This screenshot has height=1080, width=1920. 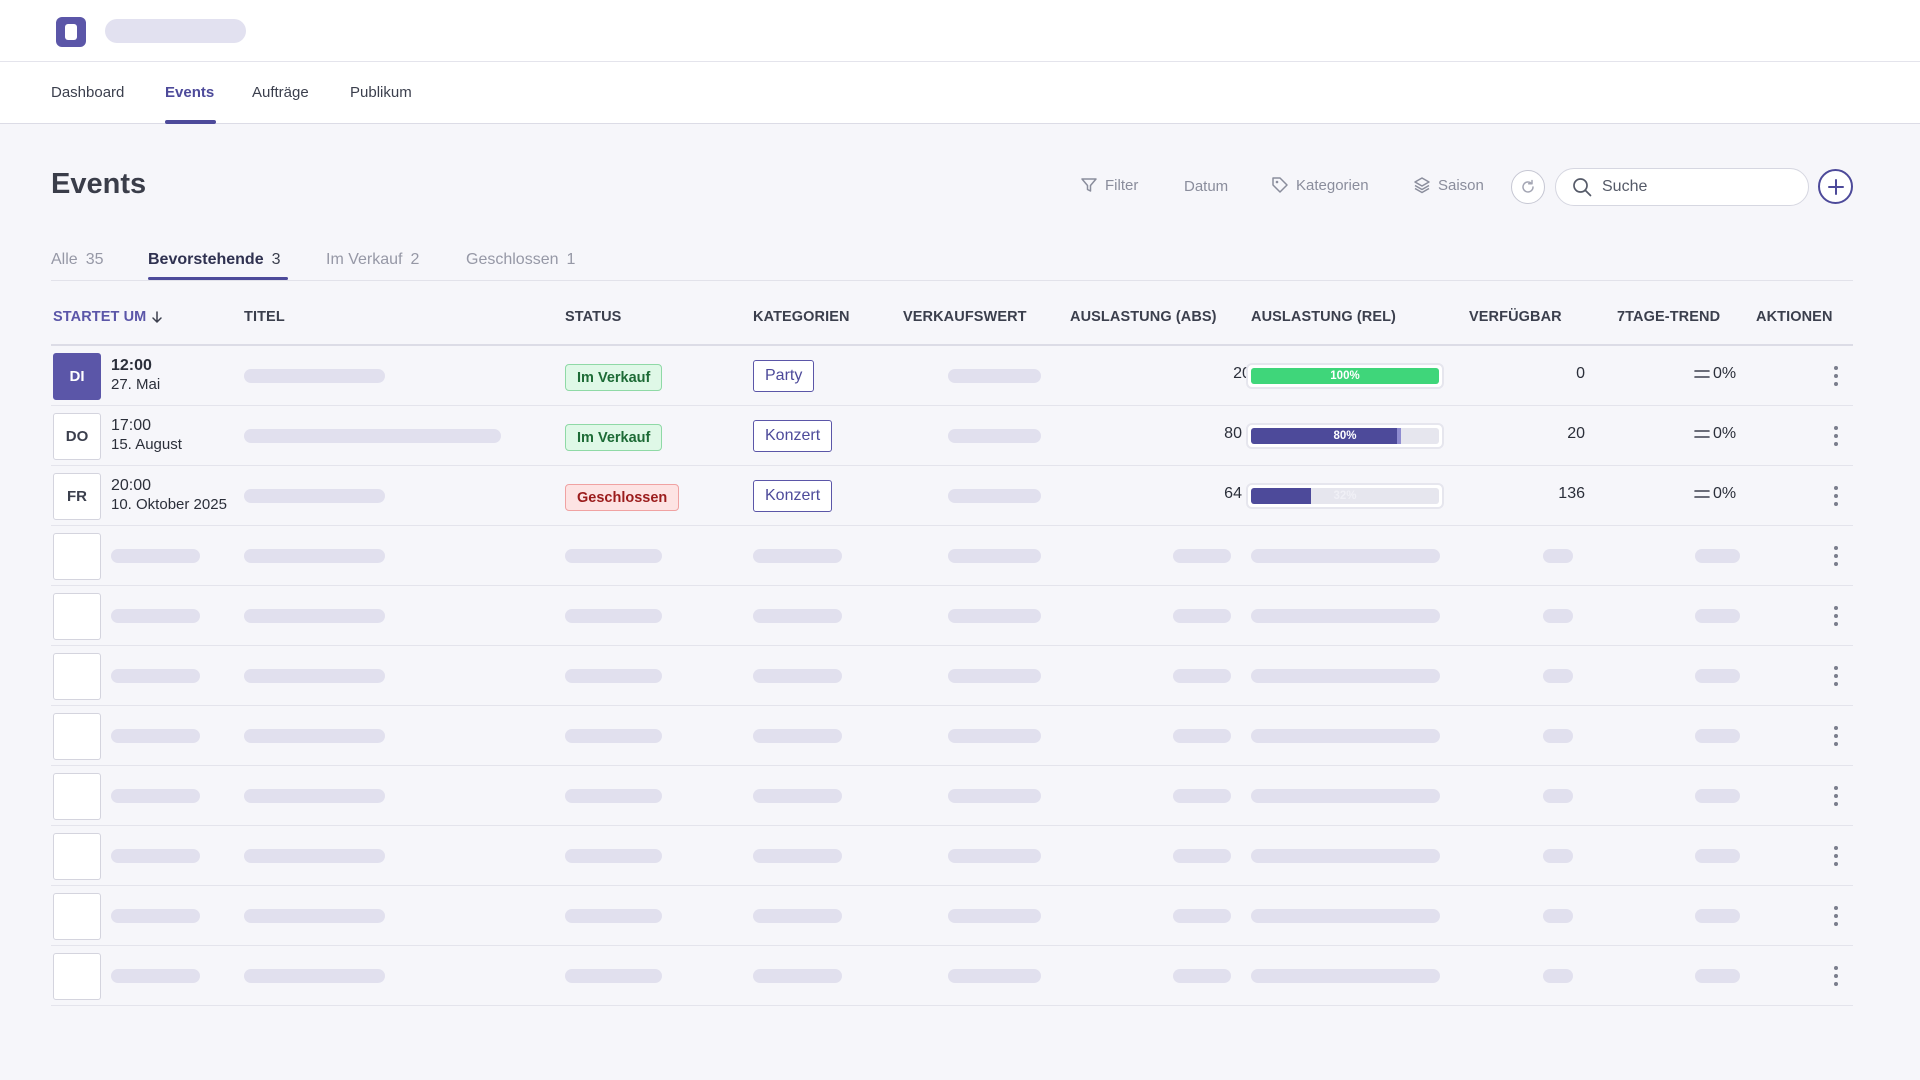 I want to click on trend-percent: 0%, so click(x=1725, y=493).